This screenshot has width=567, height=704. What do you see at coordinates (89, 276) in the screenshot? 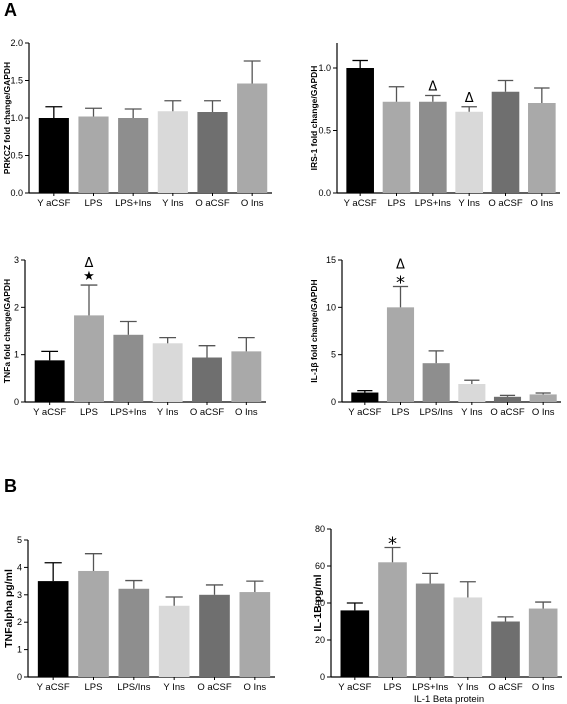
I see `significance-marker: ★` at bounding box center [89, 276].